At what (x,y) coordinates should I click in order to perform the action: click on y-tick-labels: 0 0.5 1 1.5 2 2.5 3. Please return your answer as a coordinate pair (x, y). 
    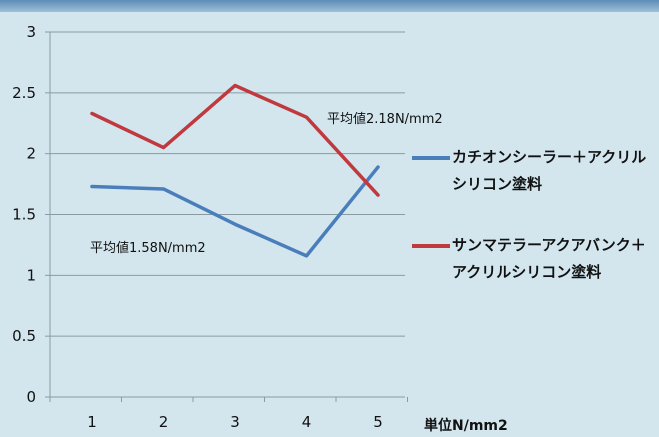
    Looking at the image, I should click on (24, 214).